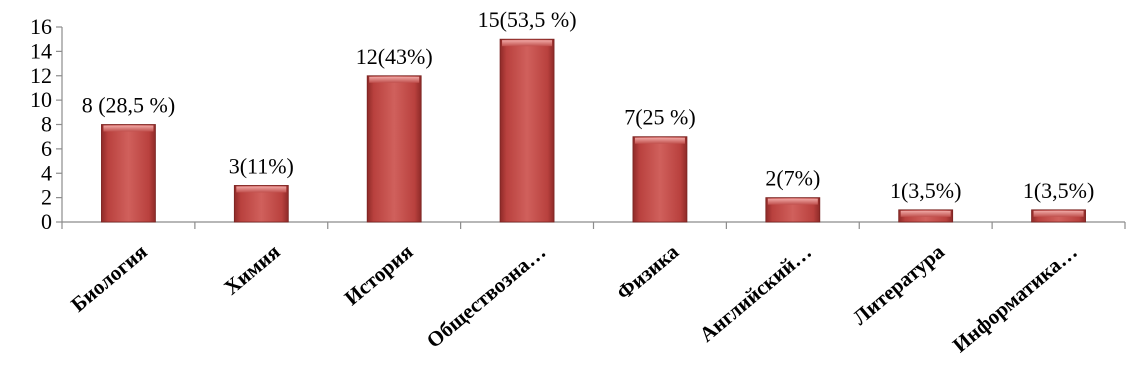 This screenshot has width=1131, height=385. Describe the element at coordinates (261, 165) in the screenshot. I see `data-label: 3(11%)` at that location.